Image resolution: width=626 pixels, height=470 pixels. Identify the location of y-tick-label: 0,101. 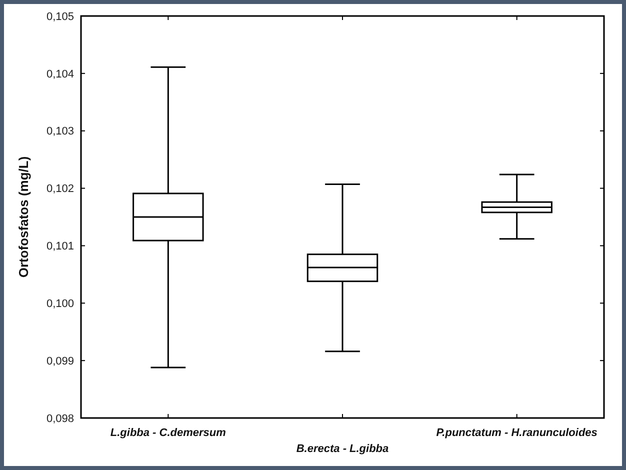
(60, 246).